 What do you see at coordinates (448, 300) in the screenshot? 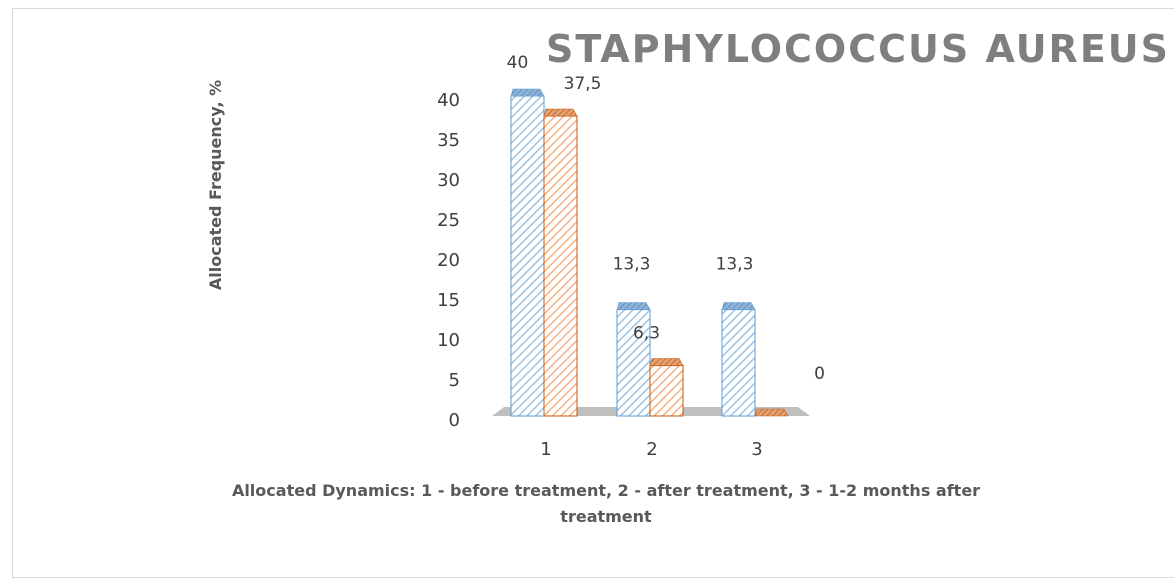
I see `y-tick-label: 15` at bounding box center [448, 300].